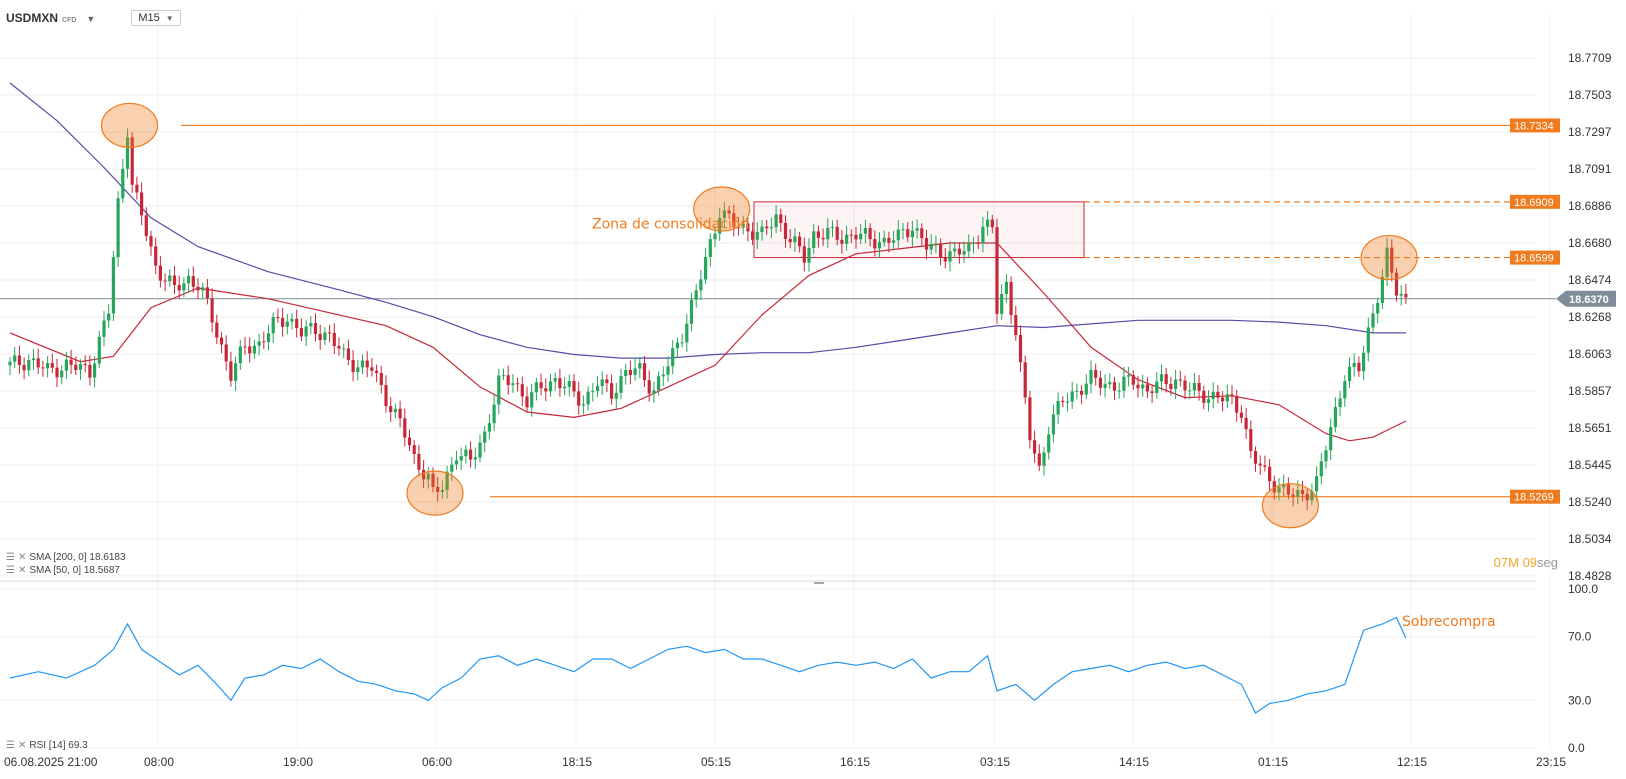 This screenshot has width=1626, height=779. Describe the element at coordinates (1590, 95) in the screenshot. I see `price-tick-label: 18.7503` at that location.